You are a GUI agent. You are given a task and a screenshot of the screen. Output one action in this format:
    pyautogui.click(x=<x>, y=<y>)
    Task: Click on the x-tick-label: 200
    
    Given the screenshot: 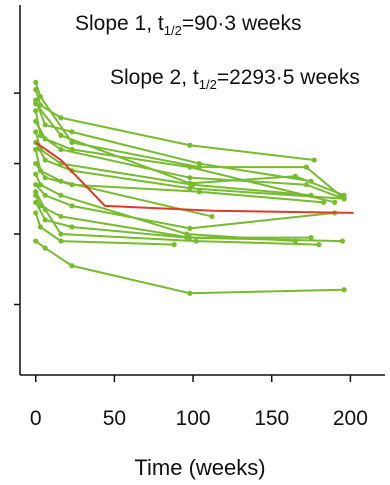 What is the action you would take?
    pyautogui.click(x=350, y=418)
    